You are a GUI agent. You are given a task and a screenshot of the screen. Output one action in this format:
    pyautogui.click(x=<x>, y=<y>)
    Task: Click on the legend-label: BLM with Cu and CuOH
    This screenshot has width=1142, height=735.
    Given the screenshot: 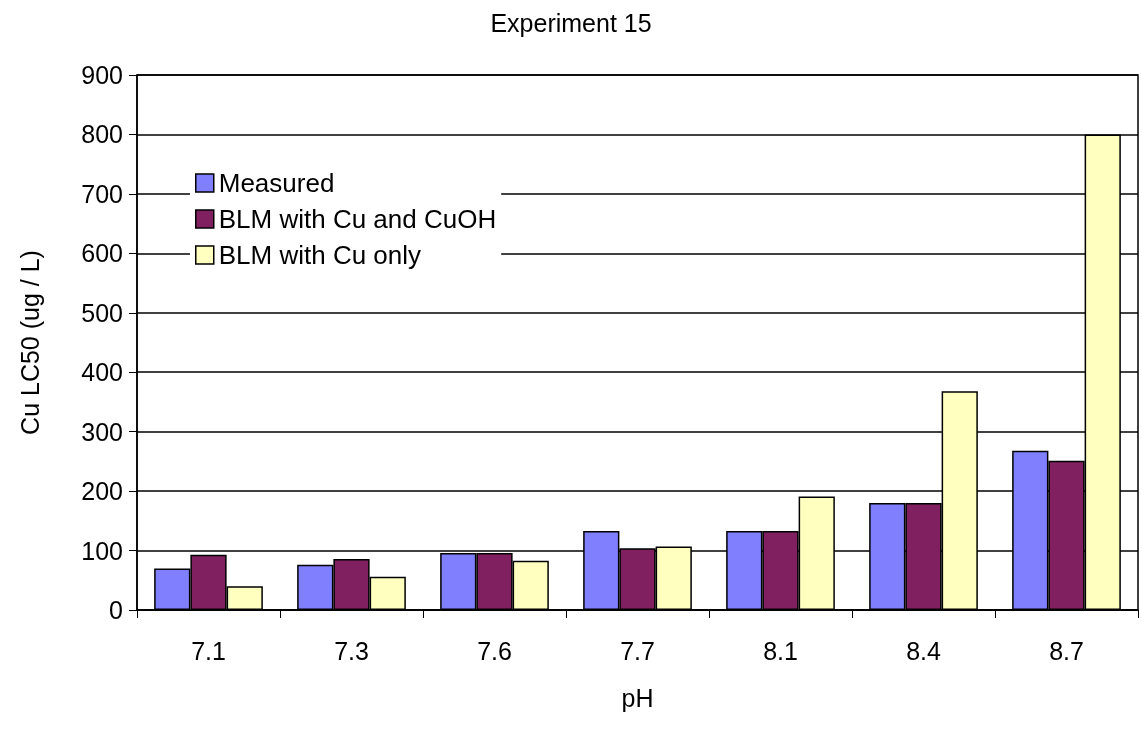 What is the action you would take?
    pyautogui.click(x=357, y=219)
    